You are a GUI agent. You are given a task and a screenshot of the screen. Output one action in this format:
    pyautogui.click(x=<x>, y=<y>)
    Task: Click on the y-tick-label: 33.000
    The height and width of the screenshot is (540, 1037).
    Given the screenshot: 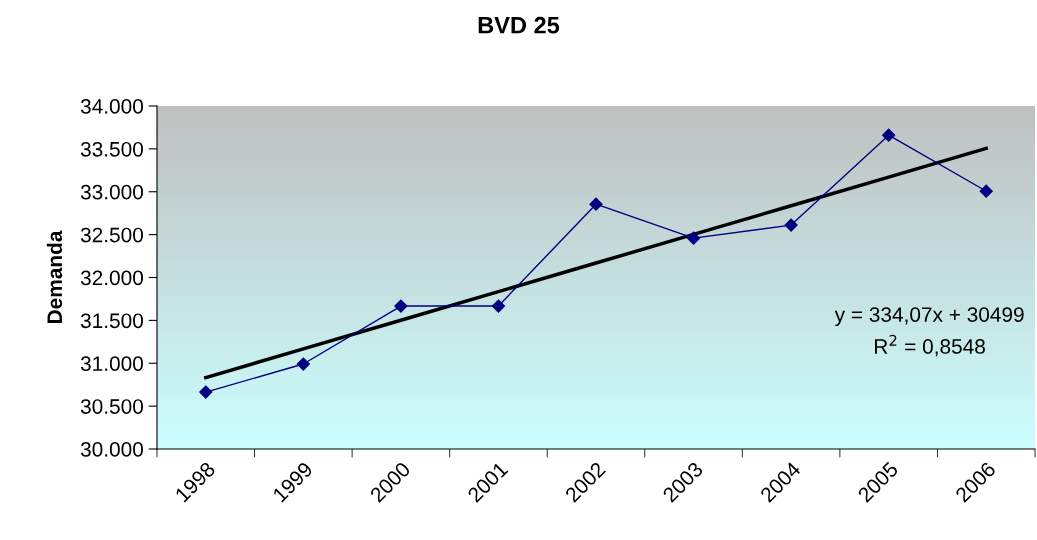 What is the action you would take?
    pyautogui.click(x=111, y=192)
    